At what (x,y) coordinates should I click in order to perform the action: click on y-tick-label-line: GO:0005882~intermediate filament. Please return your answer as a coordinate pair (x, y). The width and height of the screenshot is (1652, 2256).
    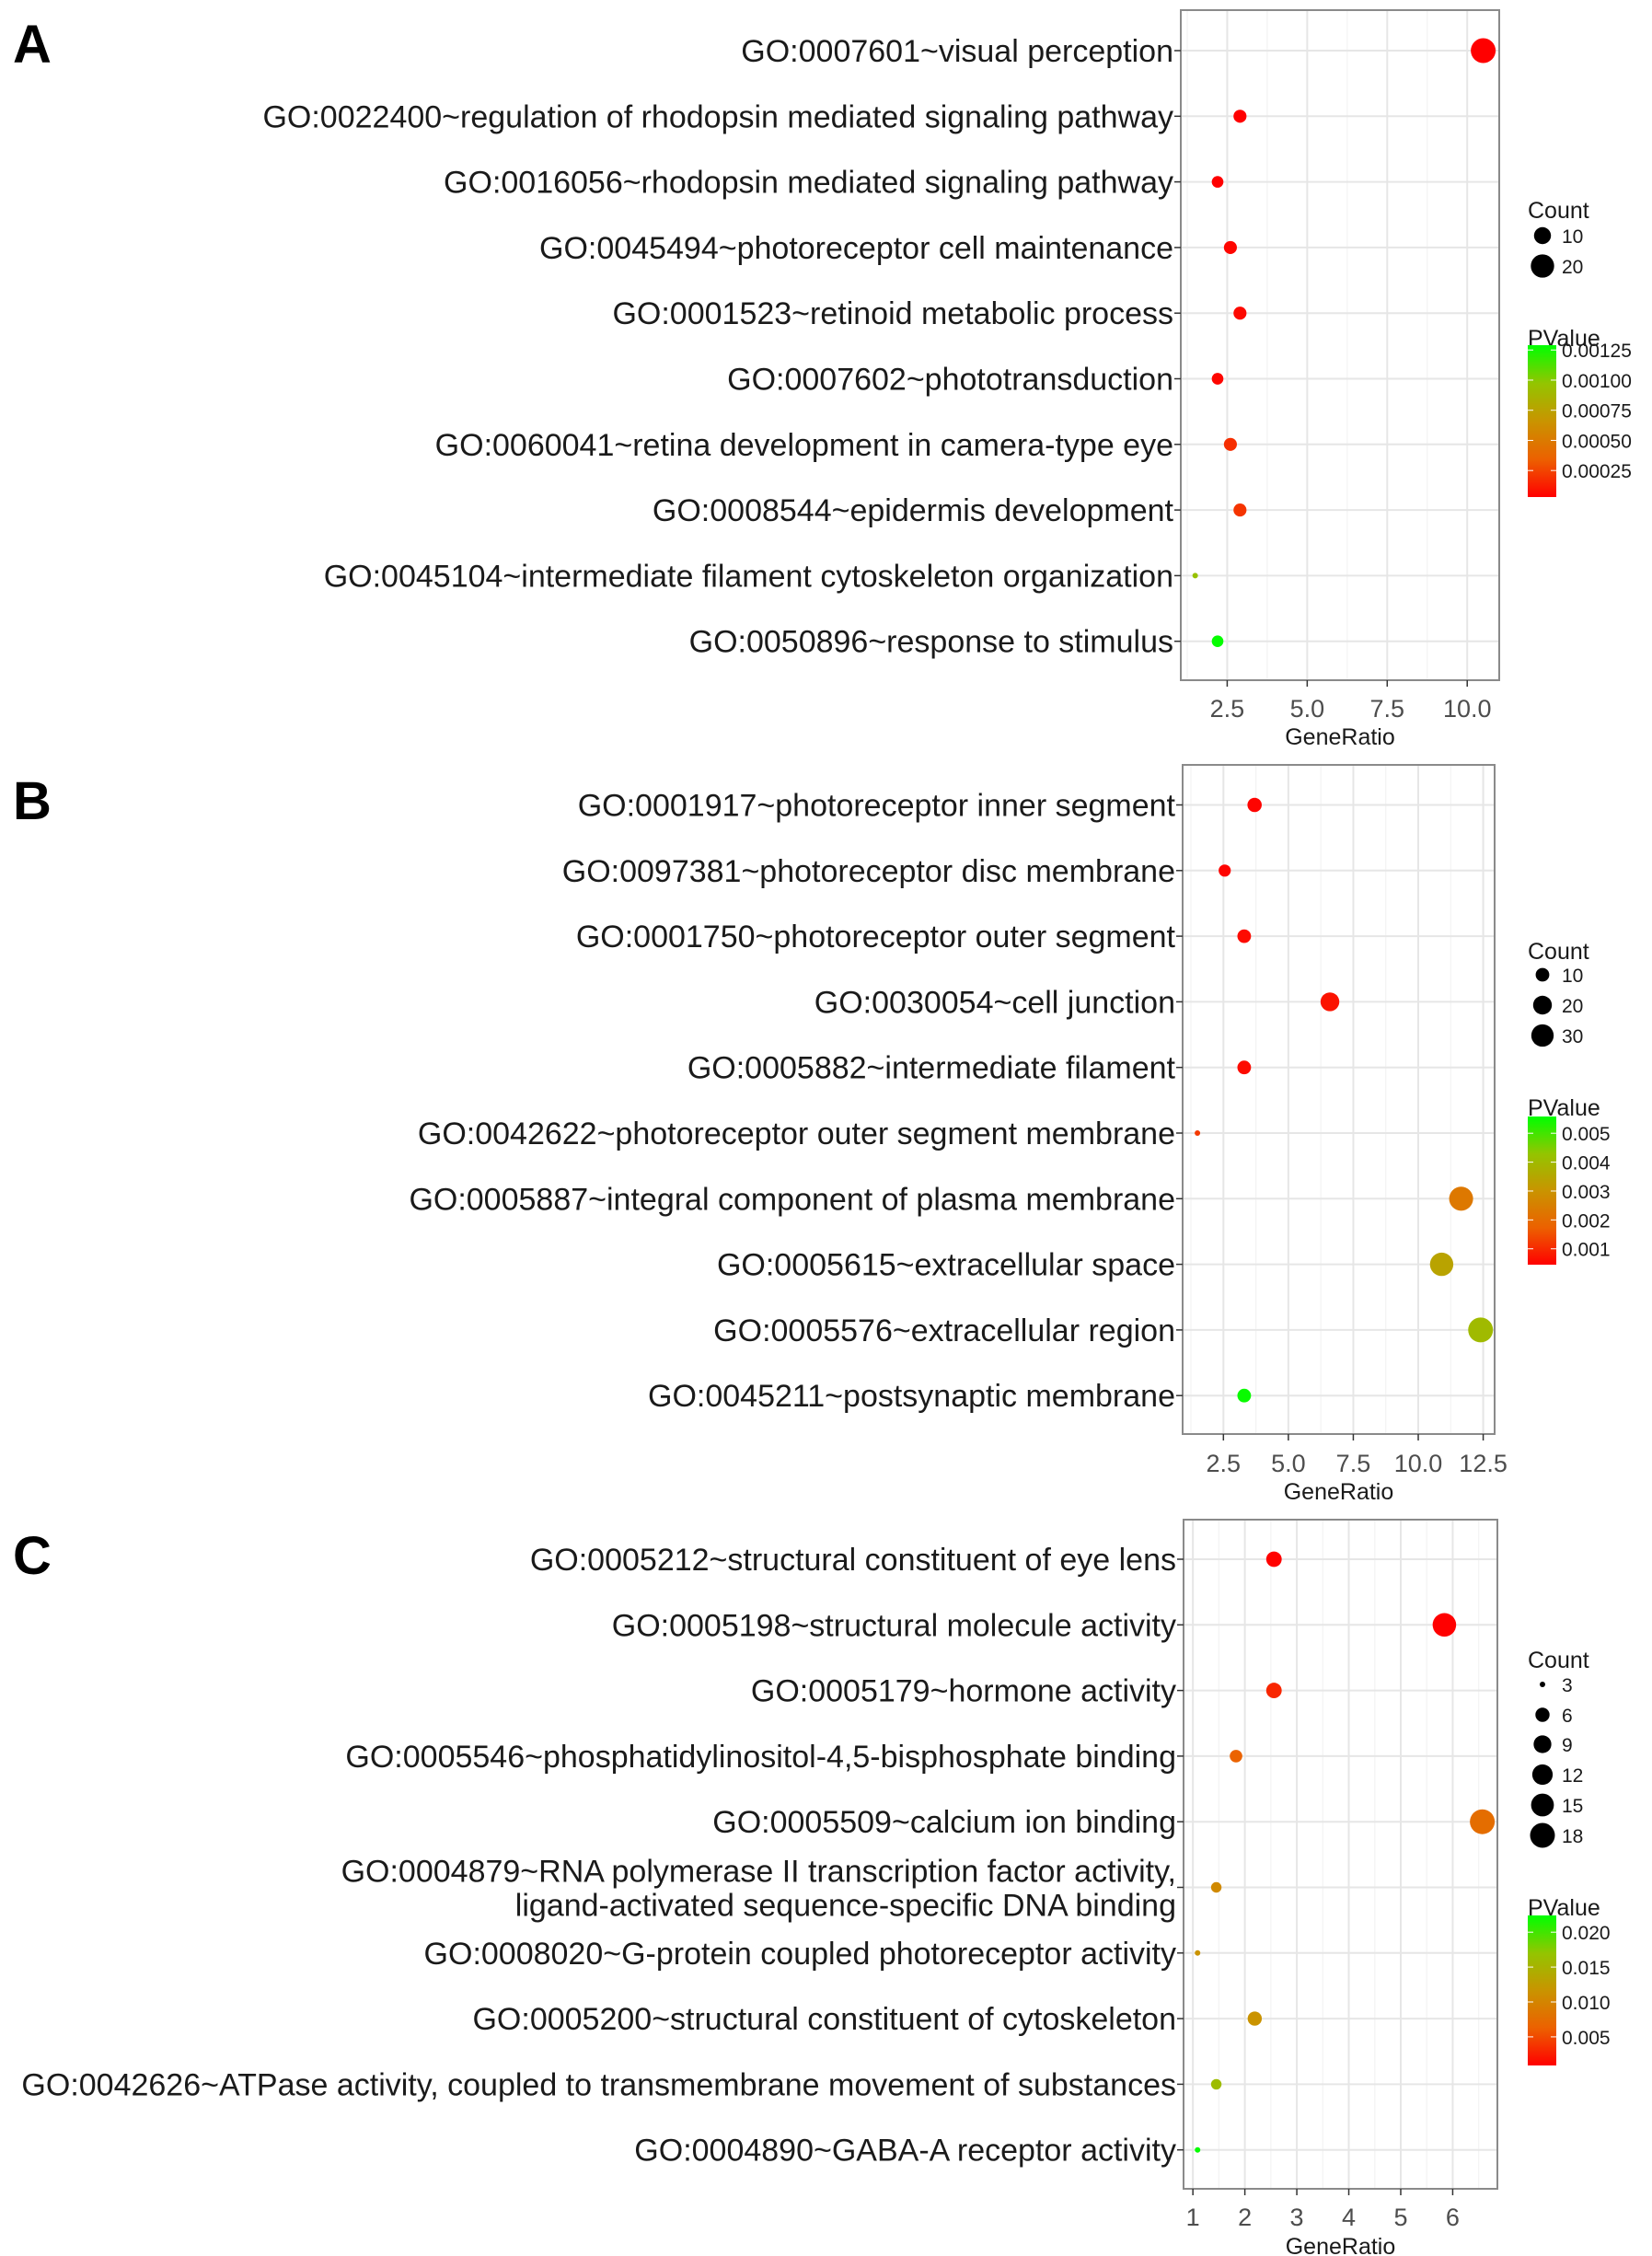
    Looking at the image, I should click on (931, 1068).